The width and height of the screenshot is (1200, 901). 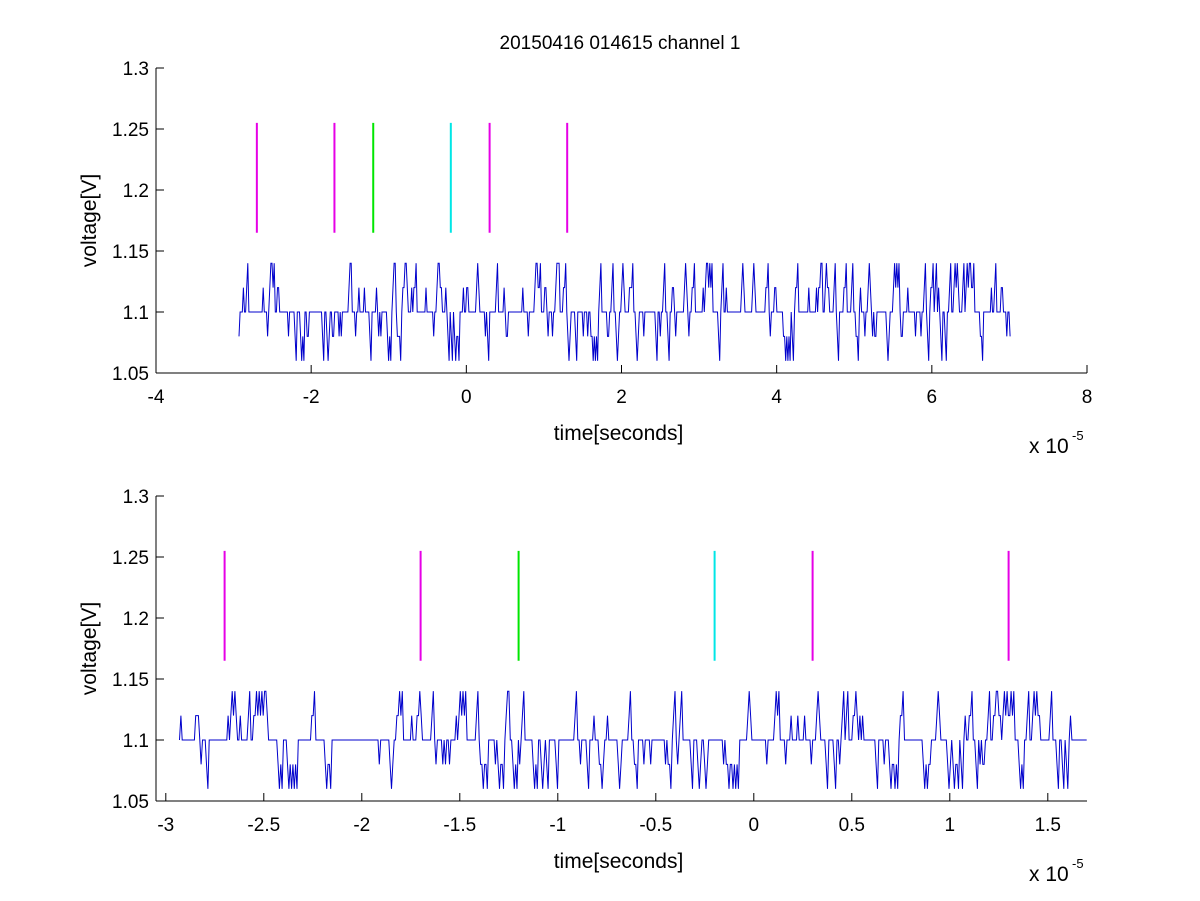 I want to click on x-tick-label: -0.5, so click(x=655, y=825).